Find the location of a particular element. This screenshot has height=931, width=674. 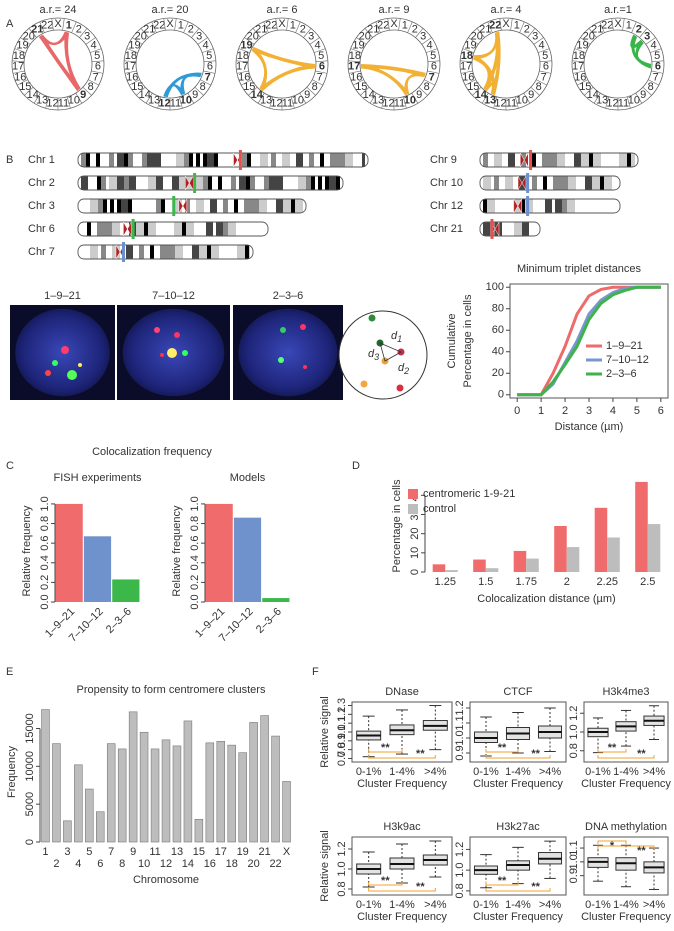

circos-chromosome: 6 is located at coordinates (434, 67).